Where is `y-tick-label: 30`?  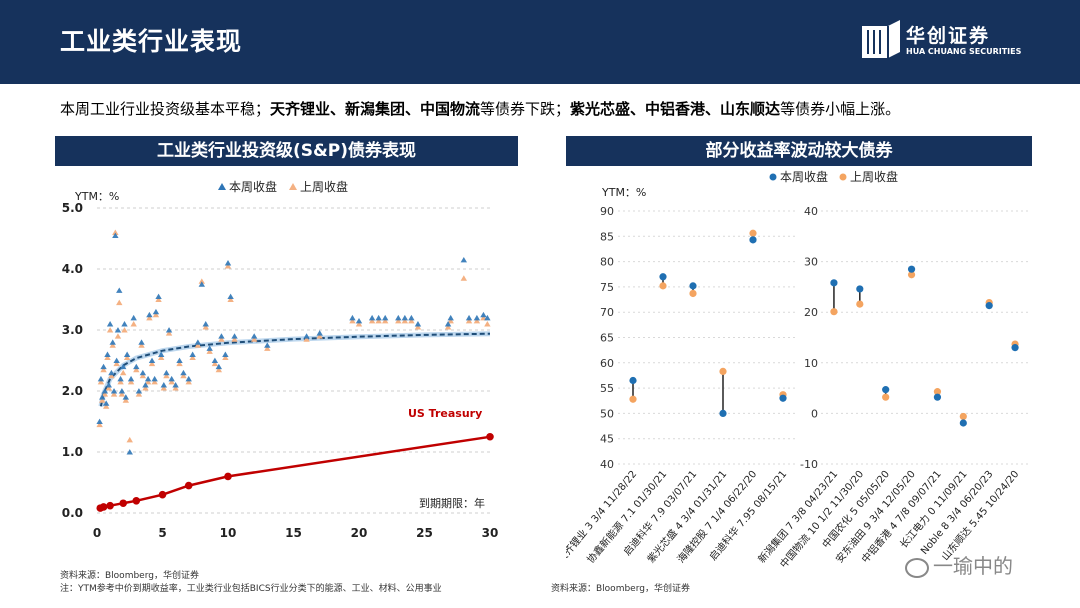 y-tick-label: 30 is located at coordinates (811, 262).